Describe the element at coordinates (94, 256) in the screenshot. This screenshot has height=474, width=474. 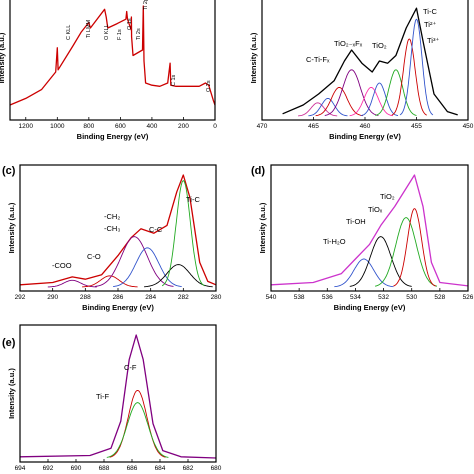
I see `peak-annotation: C-O` at that location.